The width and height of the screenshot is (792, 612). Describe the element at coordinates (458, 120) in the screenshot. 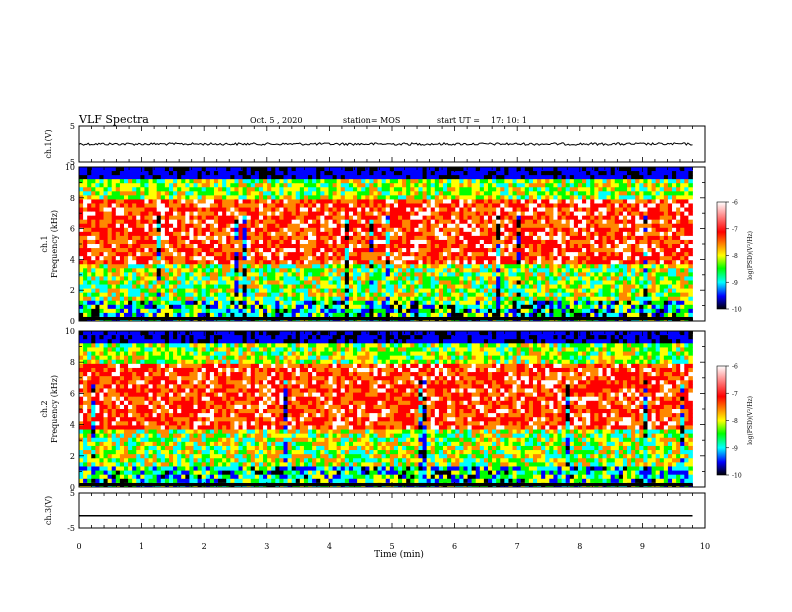

I see `start-label: start UT =` at that location.